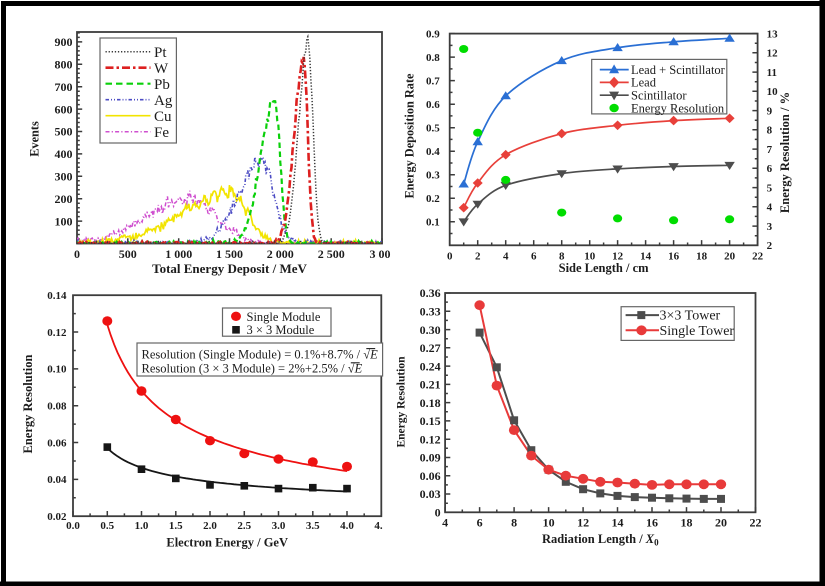  I want to click on svg-text:Resolution (3 × 3 Module) = 2%: Resolution (3 × 3 Module) = 2%+2.5% / √E, so click(252, 369).